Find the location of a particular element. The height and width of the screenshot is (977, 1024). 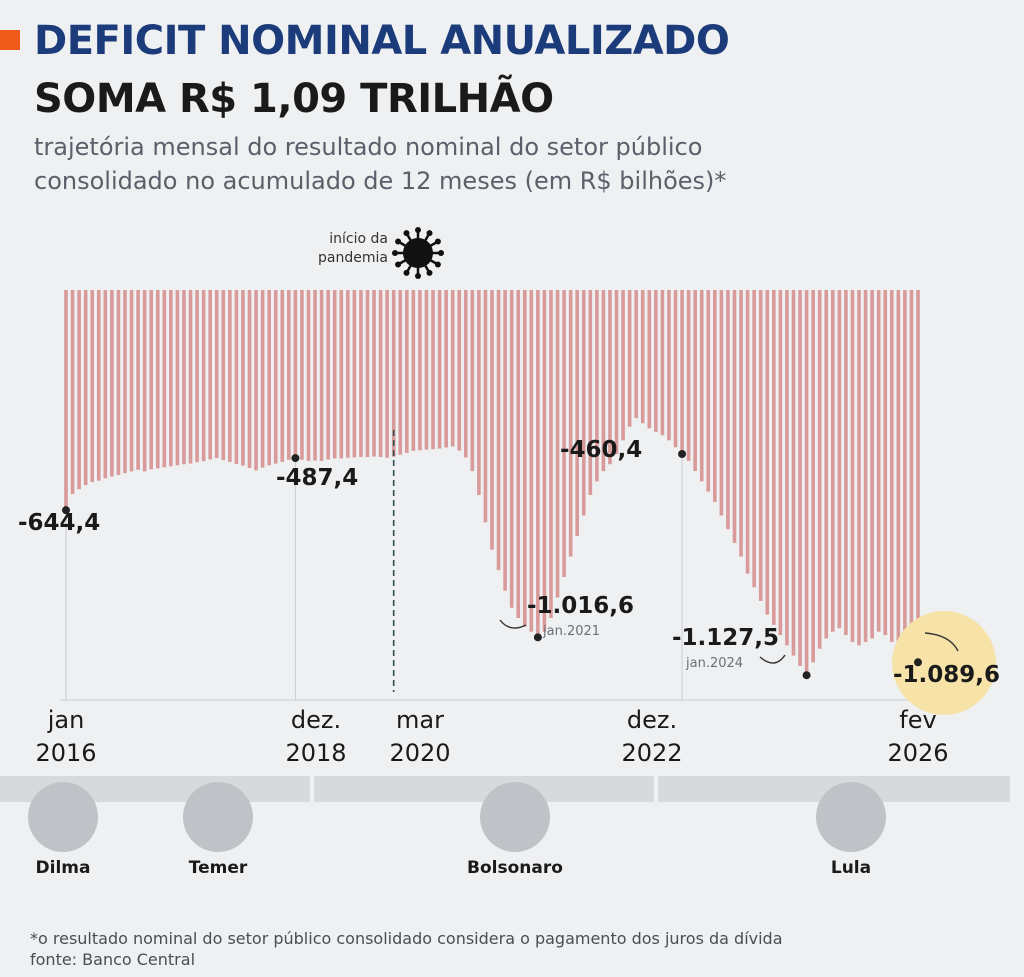

timeline-bolsonaro is located at coordinates (484, 789).